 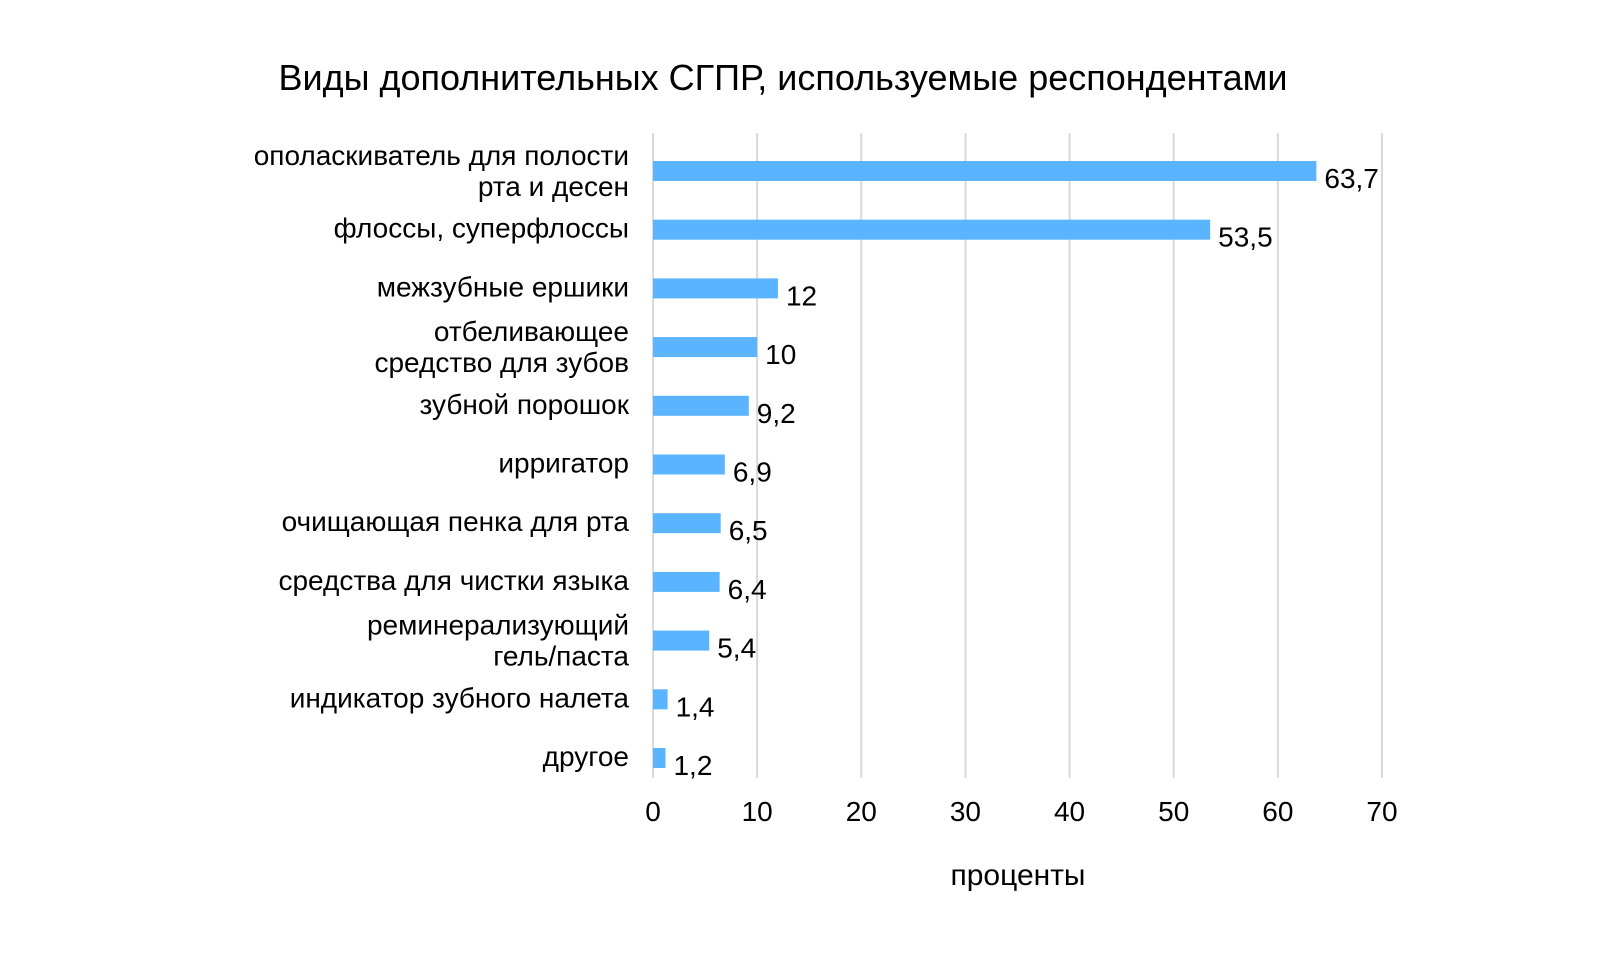 What do you see at coordinates (441, 171) in the screenshot?
I see `category-label: ополаскиватель для полости рта и десен` at bounding box center [441, 171].